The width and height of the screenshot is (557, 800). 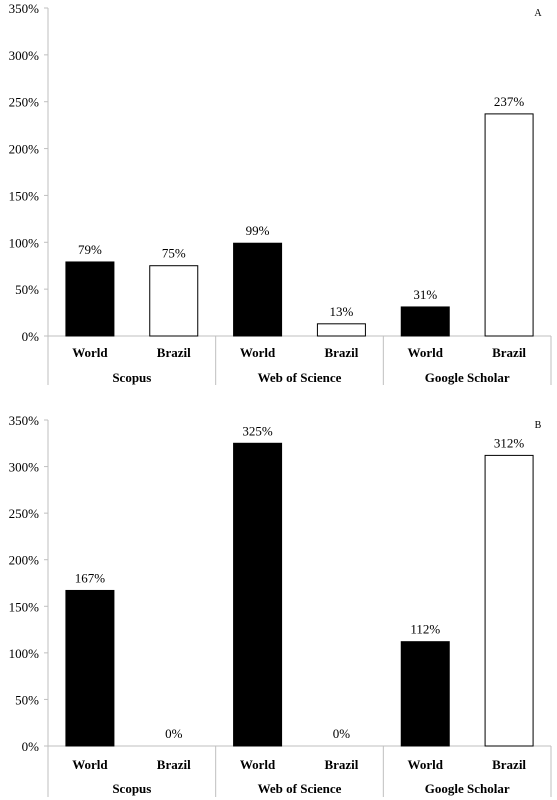 I want to click on panel-a-panel-label: A, so click(x=538, y=13).